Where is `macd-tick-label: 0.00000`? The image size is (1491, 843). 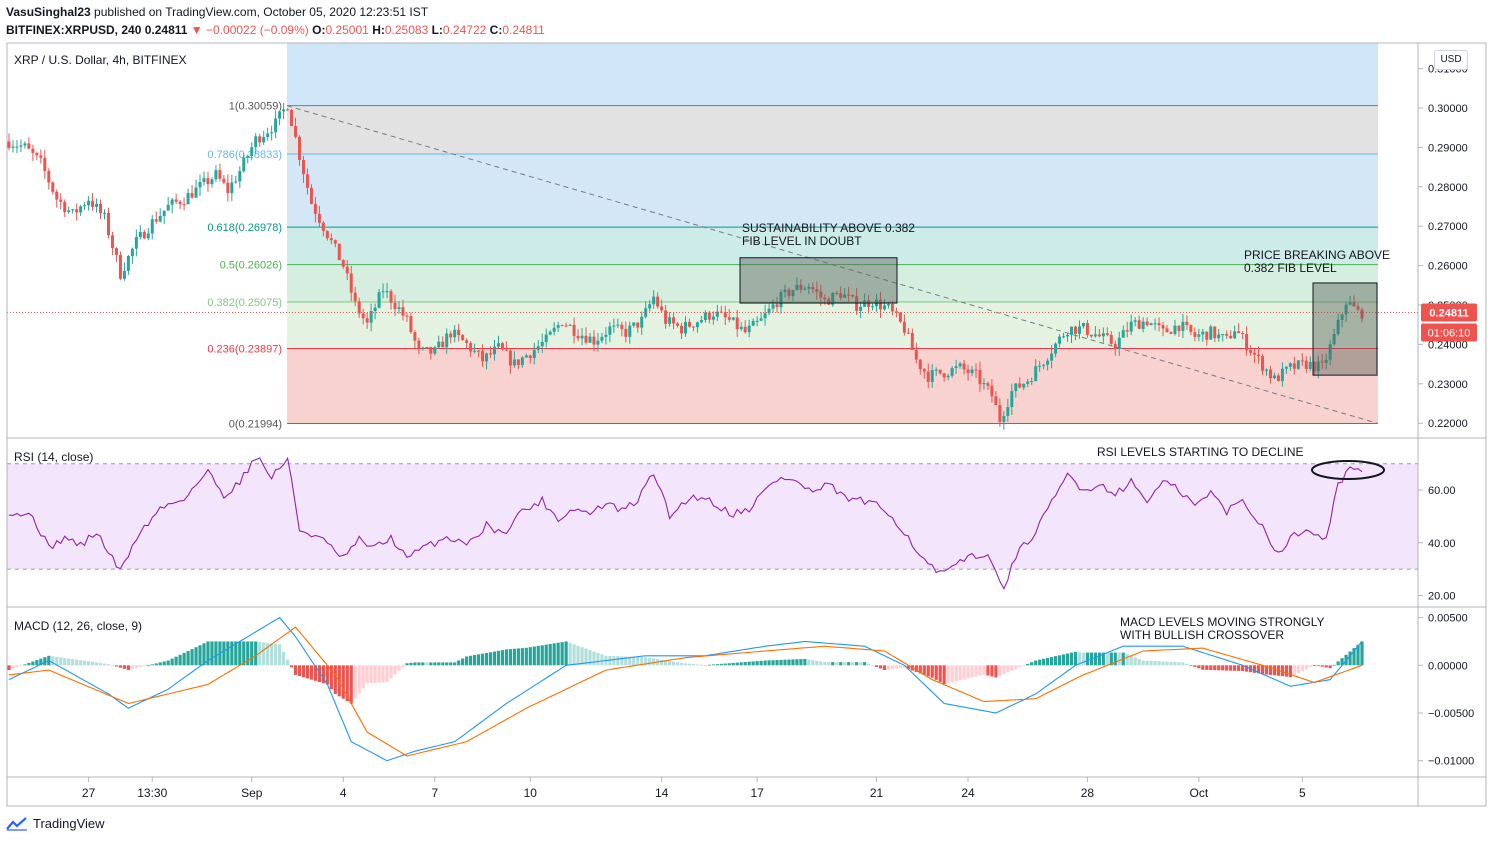 macd-tick-label: 0.00000 is located at coordinates (1448, 666).